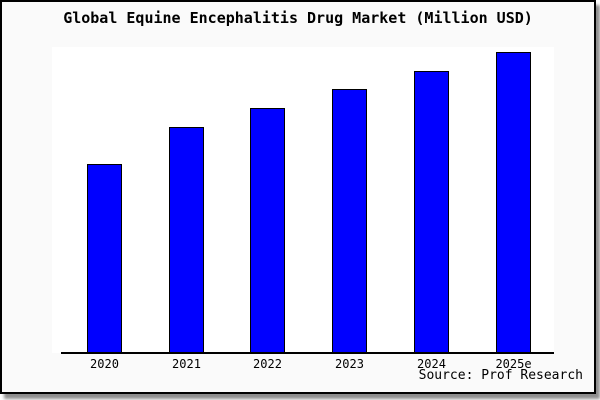  I want to click on source-credit: Source: Prof Research, so click(500, 375).